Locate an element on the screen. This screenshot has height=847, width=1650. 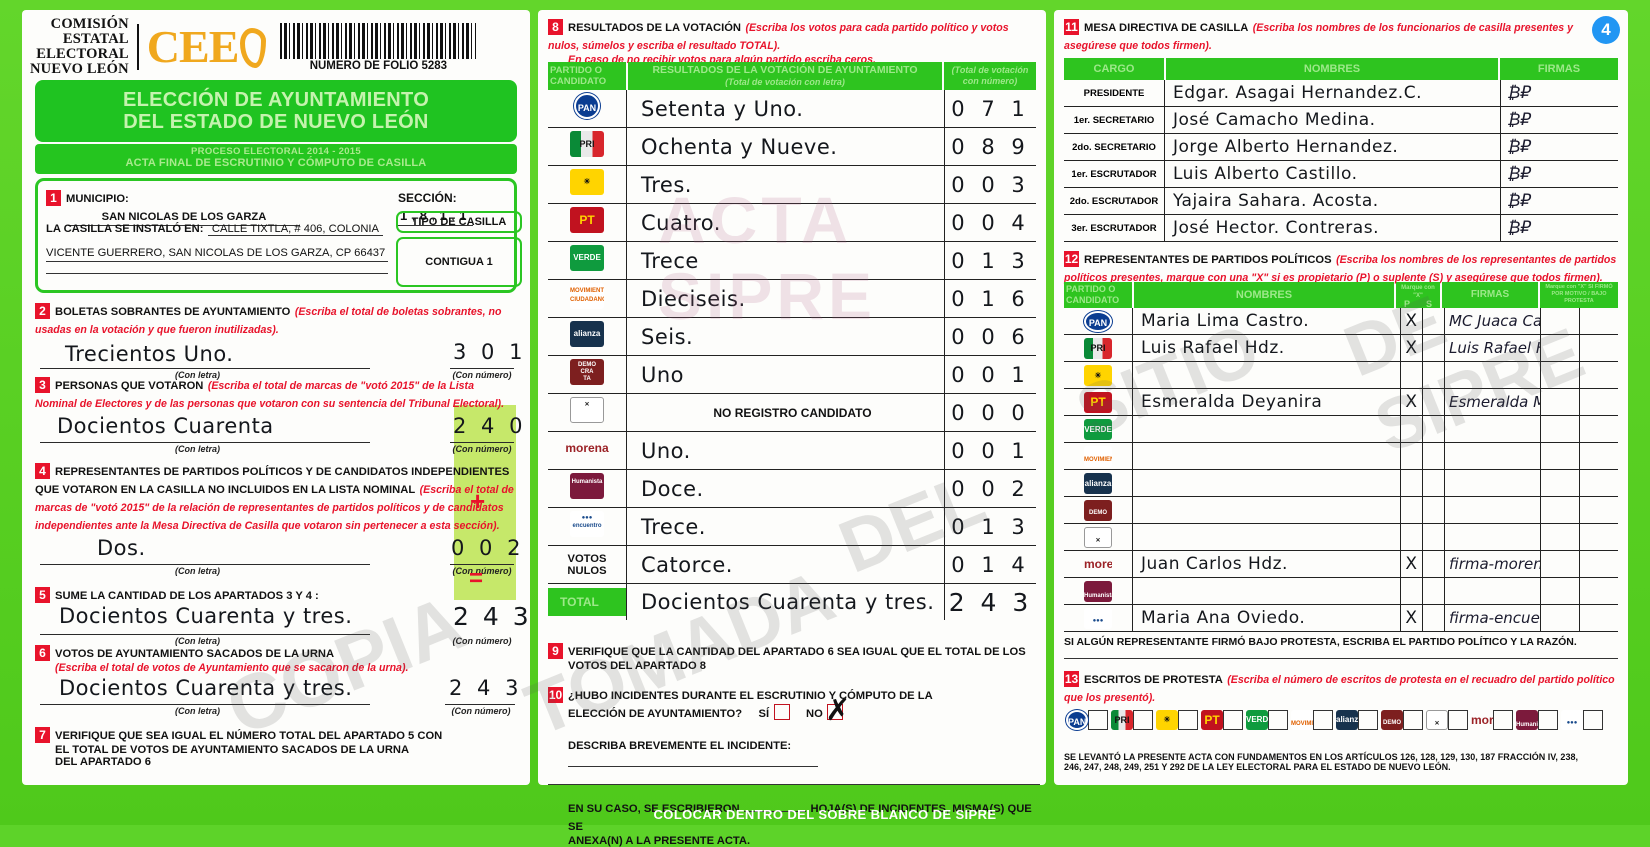
row-result-text: Uno. is located at coordinates (666, 450).